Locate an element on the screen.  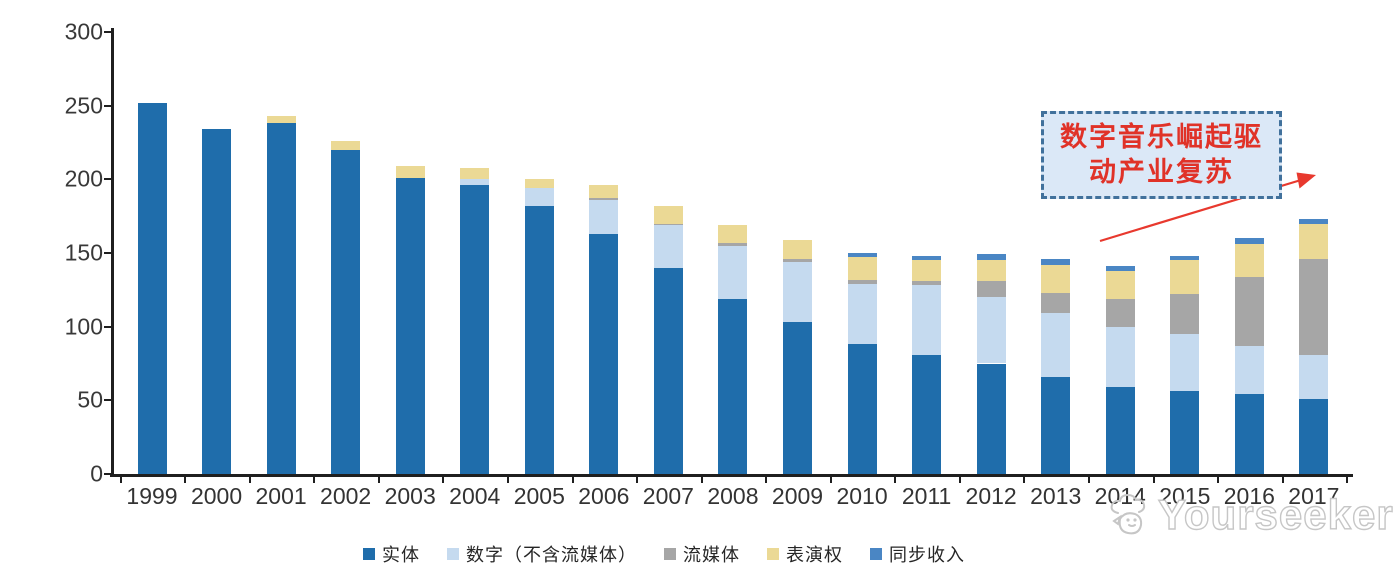
bar-segment-2002-表演权 is located at coordinates (346, 145).